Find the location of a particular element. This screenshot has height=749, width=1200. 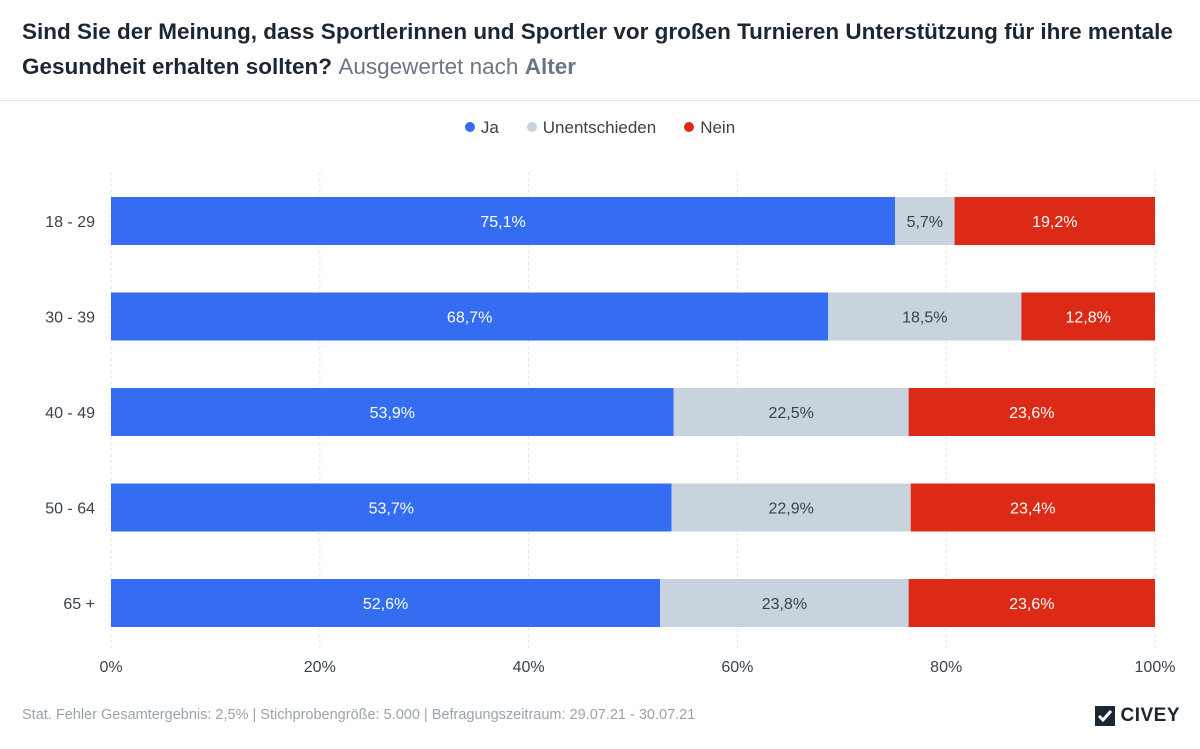

y-category-label: 18 - 29 is located at coordinates (70, 222).